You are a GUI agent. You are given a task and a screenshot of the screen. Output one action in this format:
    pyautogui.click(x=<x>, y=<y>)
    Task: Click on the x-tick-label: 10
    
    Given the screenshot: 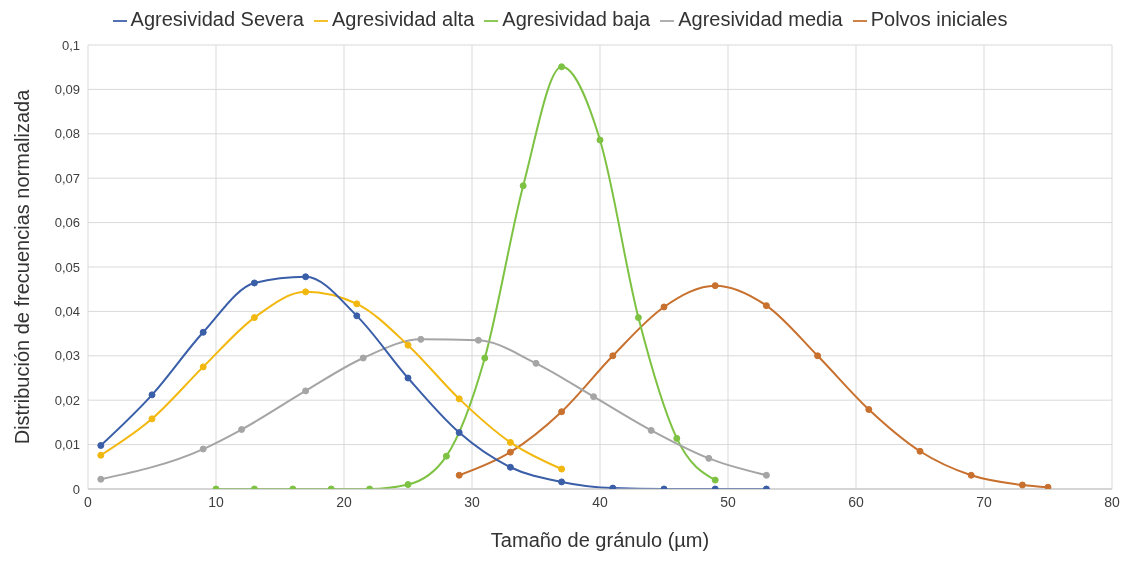 What is the action you would take?
    pyautogui.click(x=216, y=501)
    